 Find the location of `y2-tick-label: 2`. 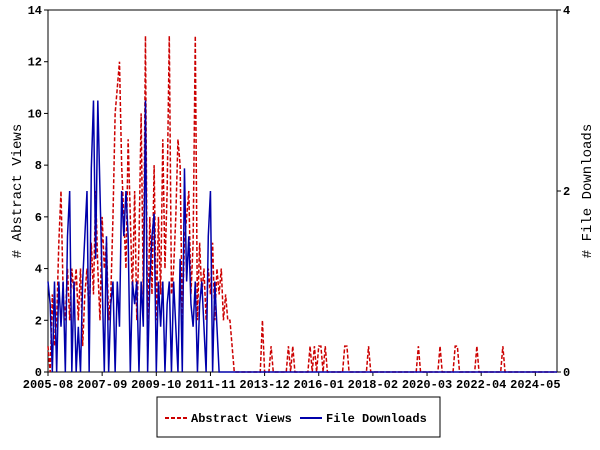

y2-tick-label: 2 is located at coordinates (566, 192).